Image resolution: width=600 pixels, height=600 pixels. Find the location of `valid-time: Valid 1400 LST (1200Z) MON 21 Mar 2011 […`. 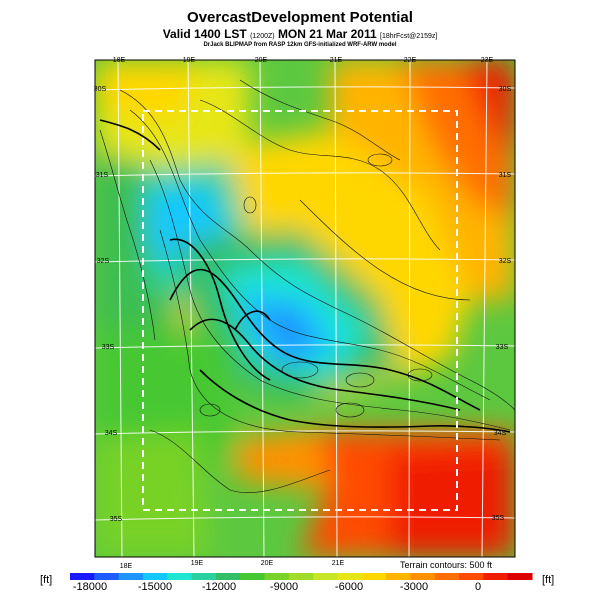

valid-time: Valid 1400 LST (1200Z) MON 21 Mar 2011 [… is located at coordinates (300, 34).